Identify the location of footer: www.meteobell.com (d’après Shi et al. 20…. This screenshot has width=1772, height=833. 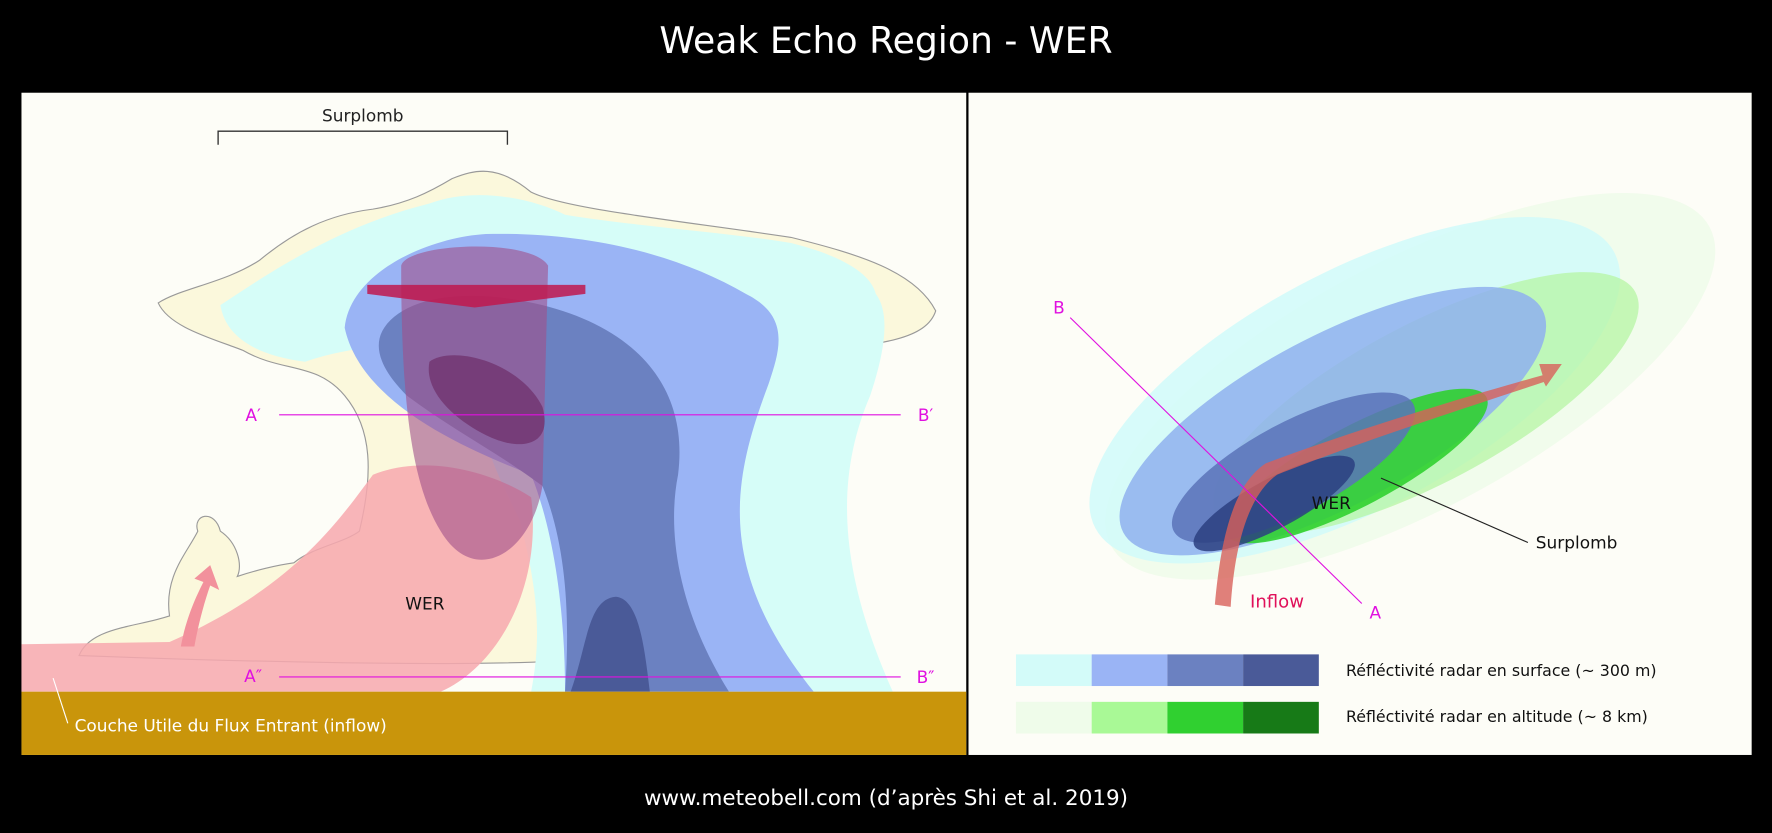
(886, 798).